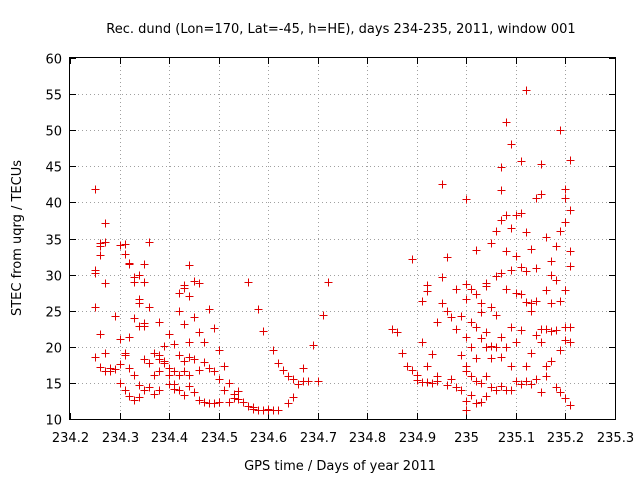  I want to click on y-tick-label: 60, so click(53, 60).